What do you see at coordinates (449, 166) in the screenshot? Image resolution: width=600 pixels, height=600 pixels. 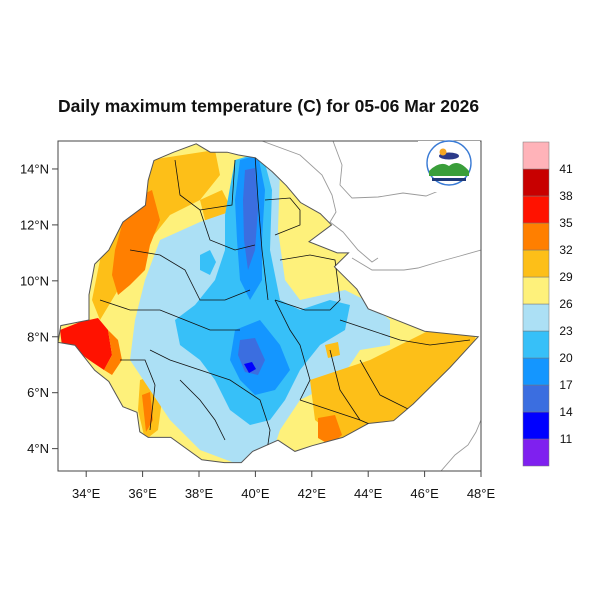 I see `ethiopian-meteorology-institute-logo` at bounding box center [449, 166].